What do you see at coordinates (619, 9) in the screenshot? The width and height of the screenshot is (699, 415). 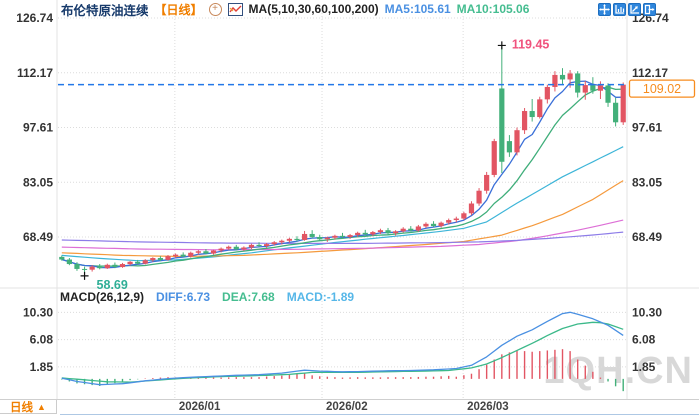 I see `indicator-panel-icon` at bounding box center [619, 9].